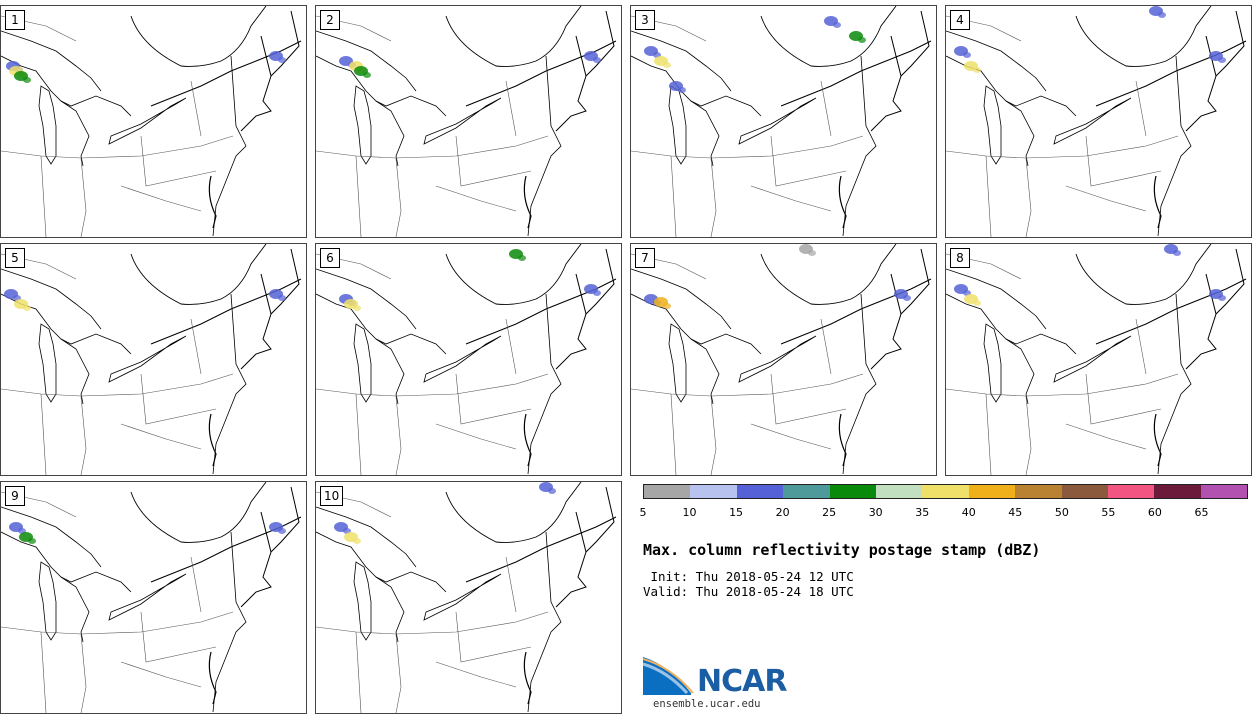  I want to click on member-number-label: 2, so click(330, 20).